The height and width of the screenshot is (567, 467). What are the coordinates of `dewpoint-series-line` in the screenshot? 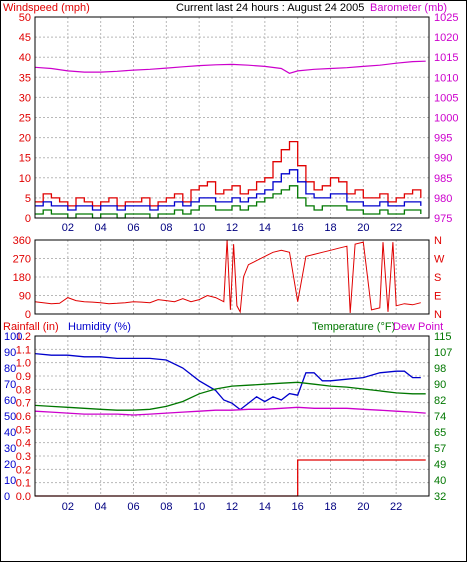 It's located at (230, 411).